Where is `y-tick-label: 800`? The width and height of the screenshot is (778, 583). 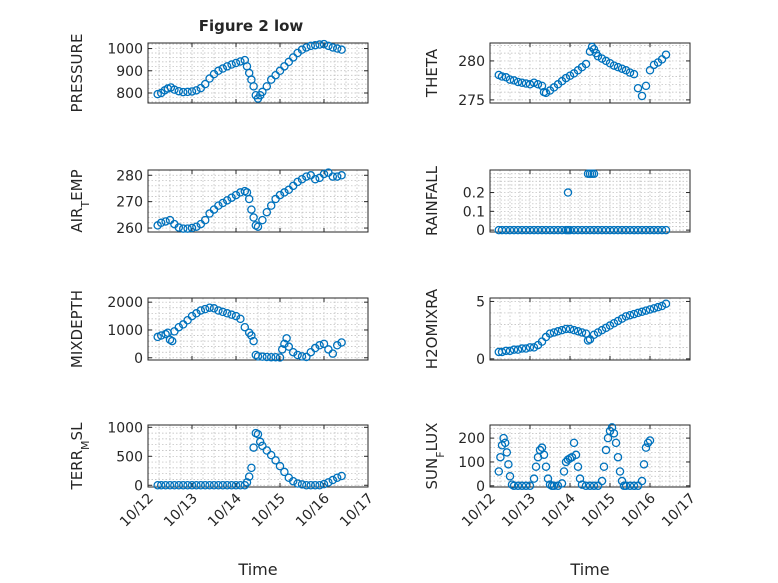
y-tick-label: 800 is located at coordinates (129, 94).